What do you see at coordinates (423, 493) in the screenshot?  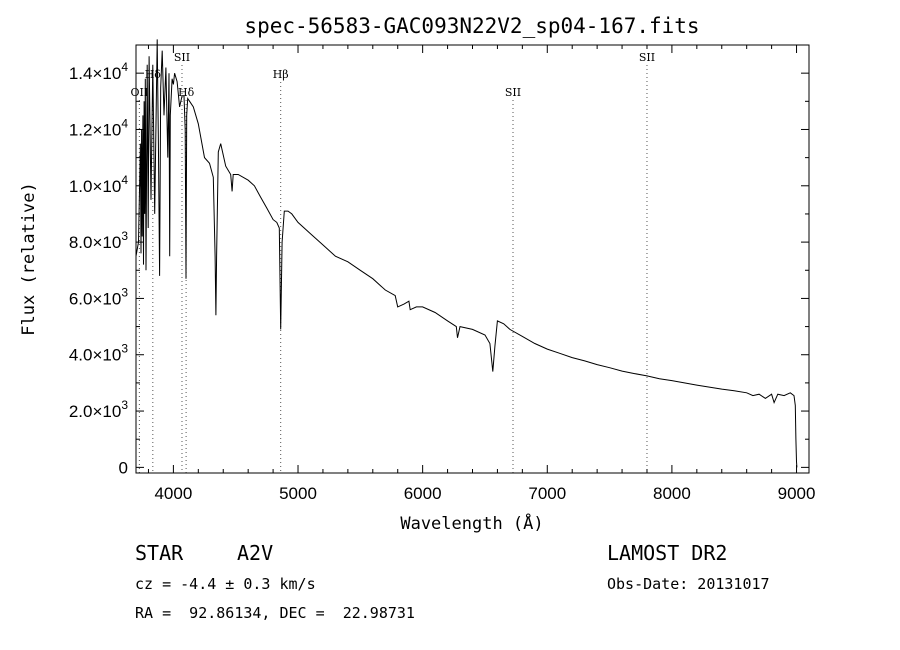 I see `x-tick-label: 6000` at bounding box center [423, 493].